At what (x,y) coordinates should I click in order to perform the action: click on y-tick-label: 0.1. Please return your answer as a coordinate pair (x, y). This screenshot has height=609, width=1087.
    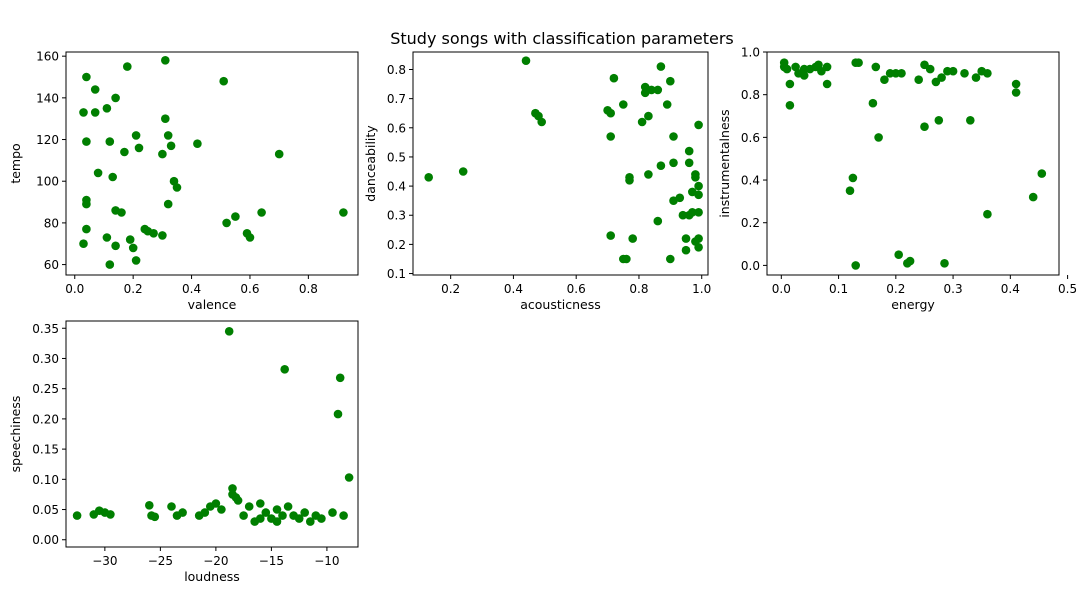
    Looking at the image, I should click on (396, 274).